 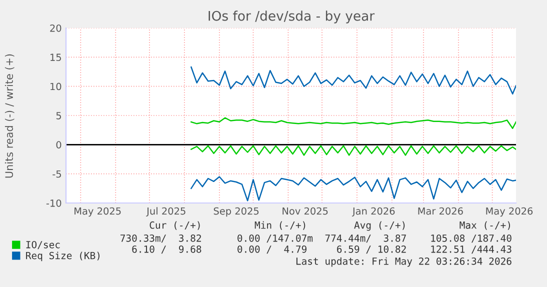 What do you see at coordinates (166, 211) in the screenshot?
I see `x-tick-label: Jul 2025` at bounding box center [166, 211].